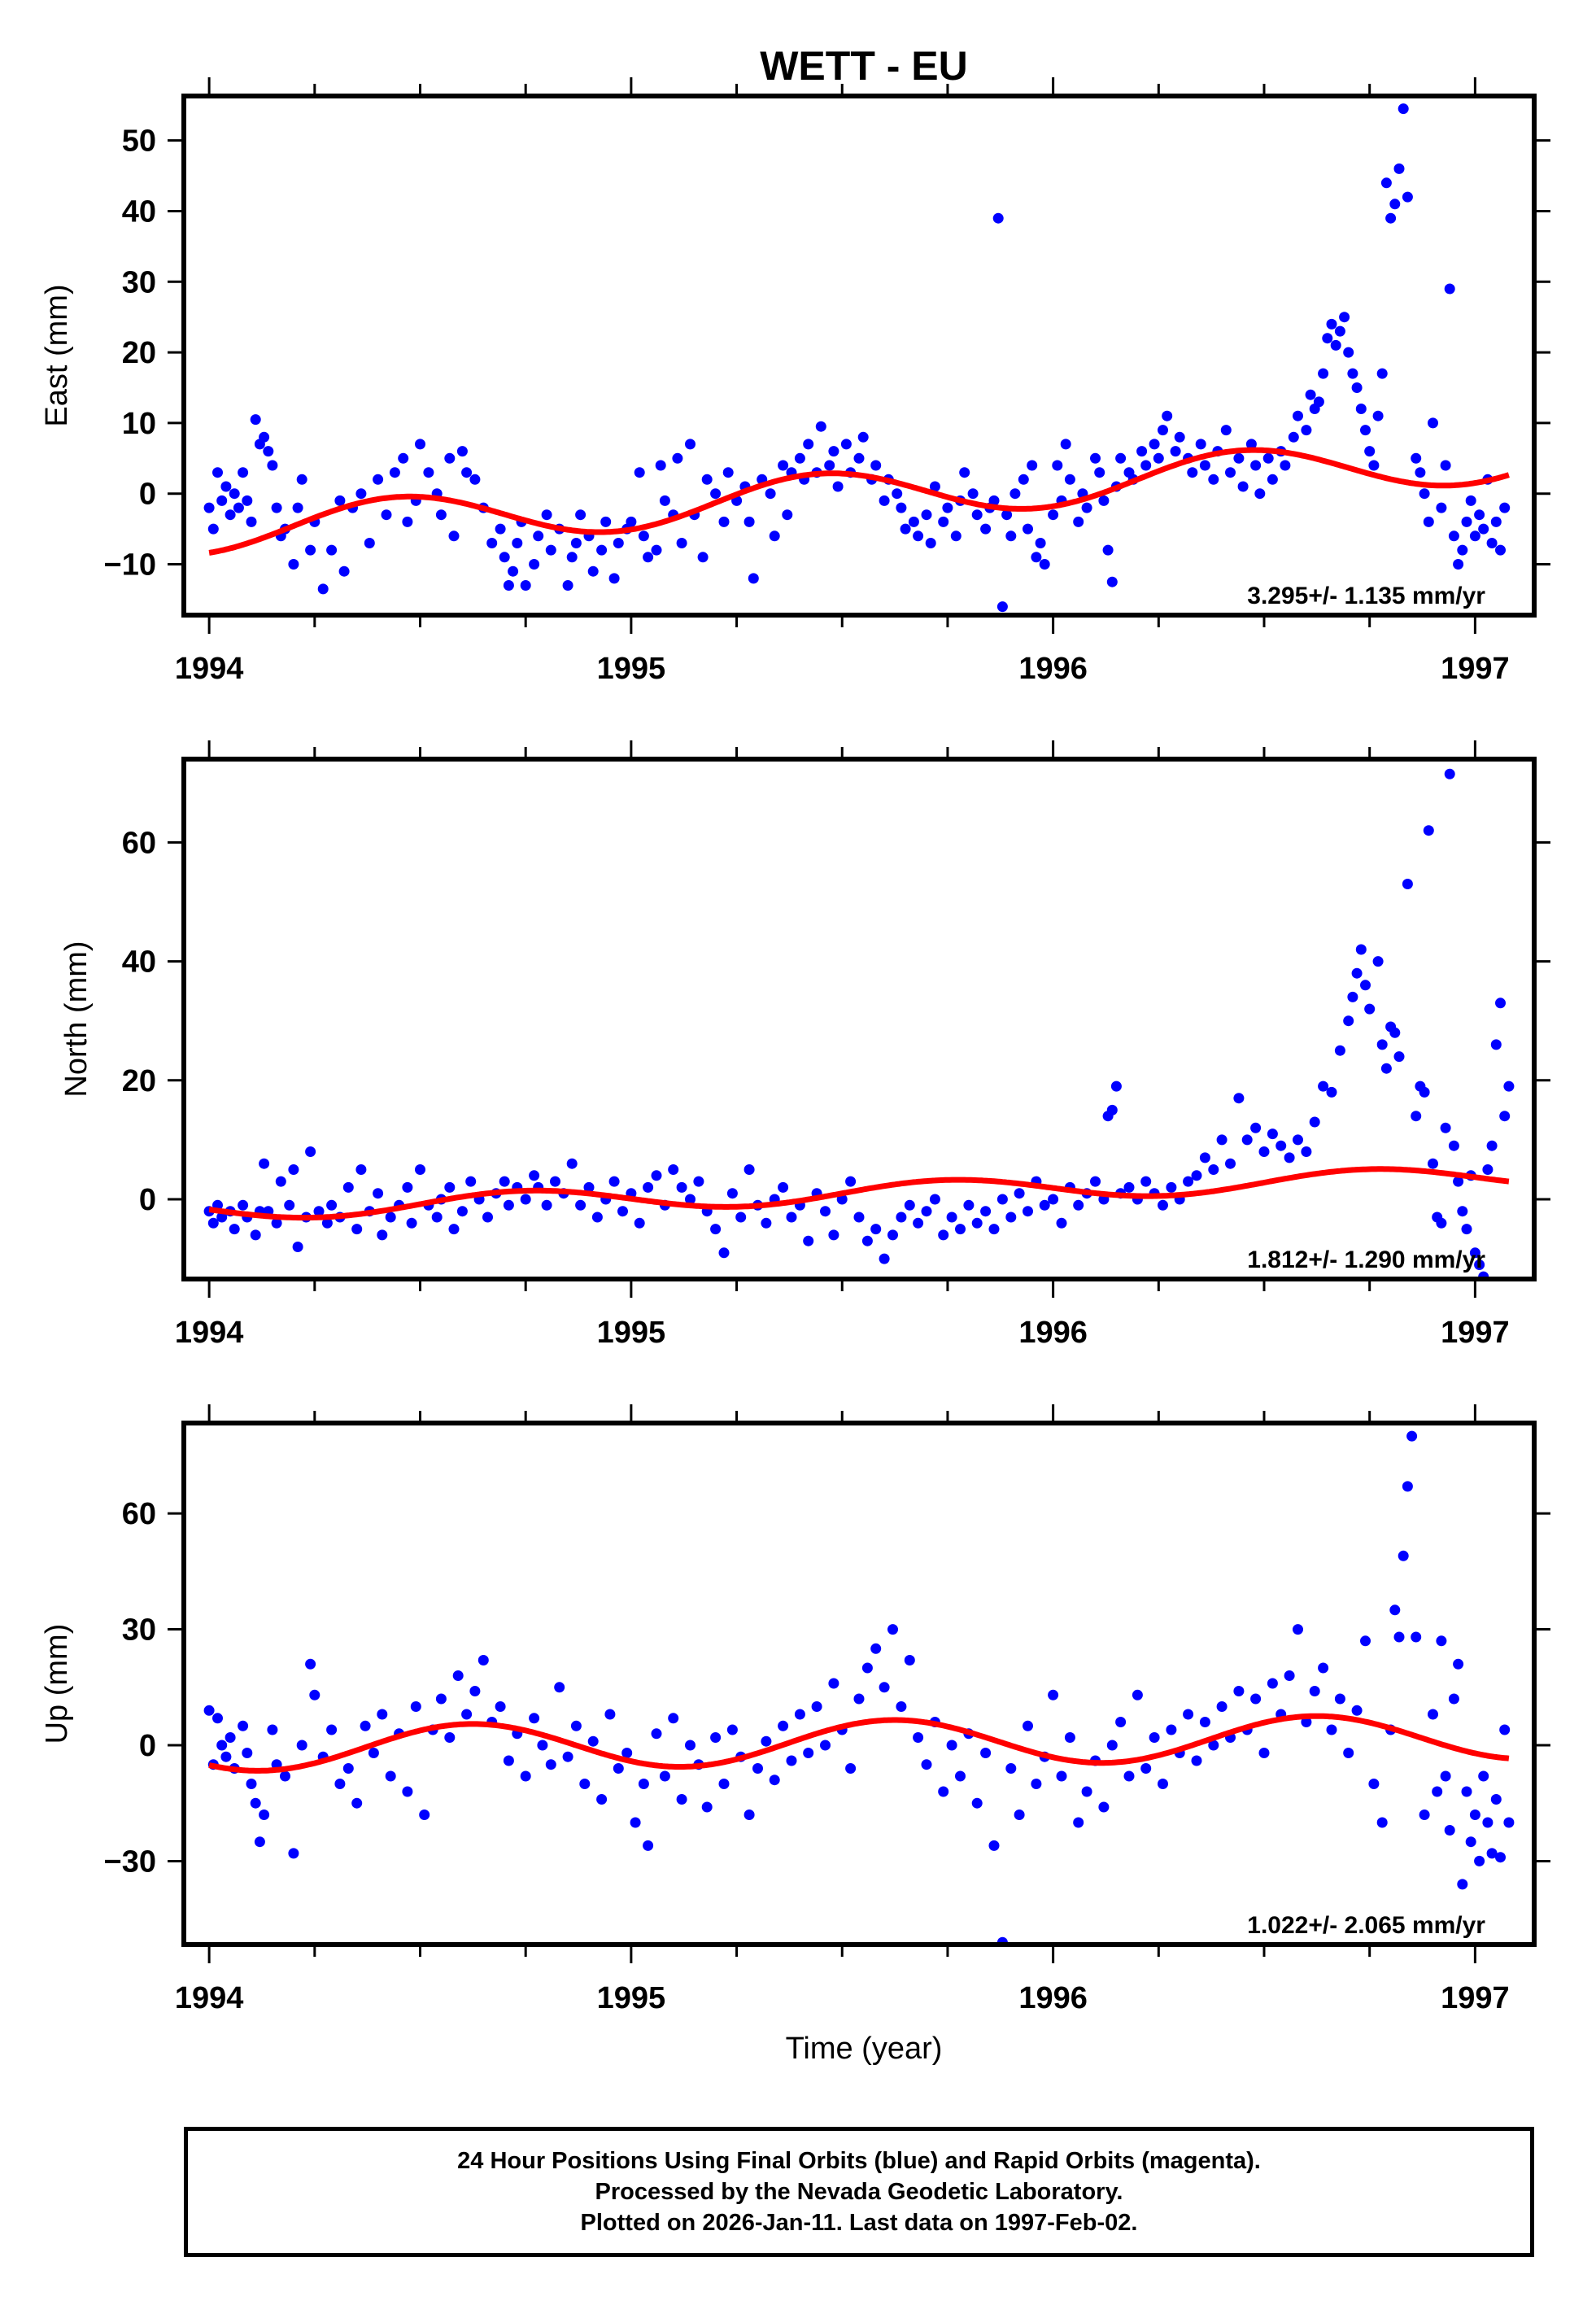  What do you see at coordinates (139, 211) in the screenshot?
I see `y-tick-label: 40` at bounding box center [139, 211].